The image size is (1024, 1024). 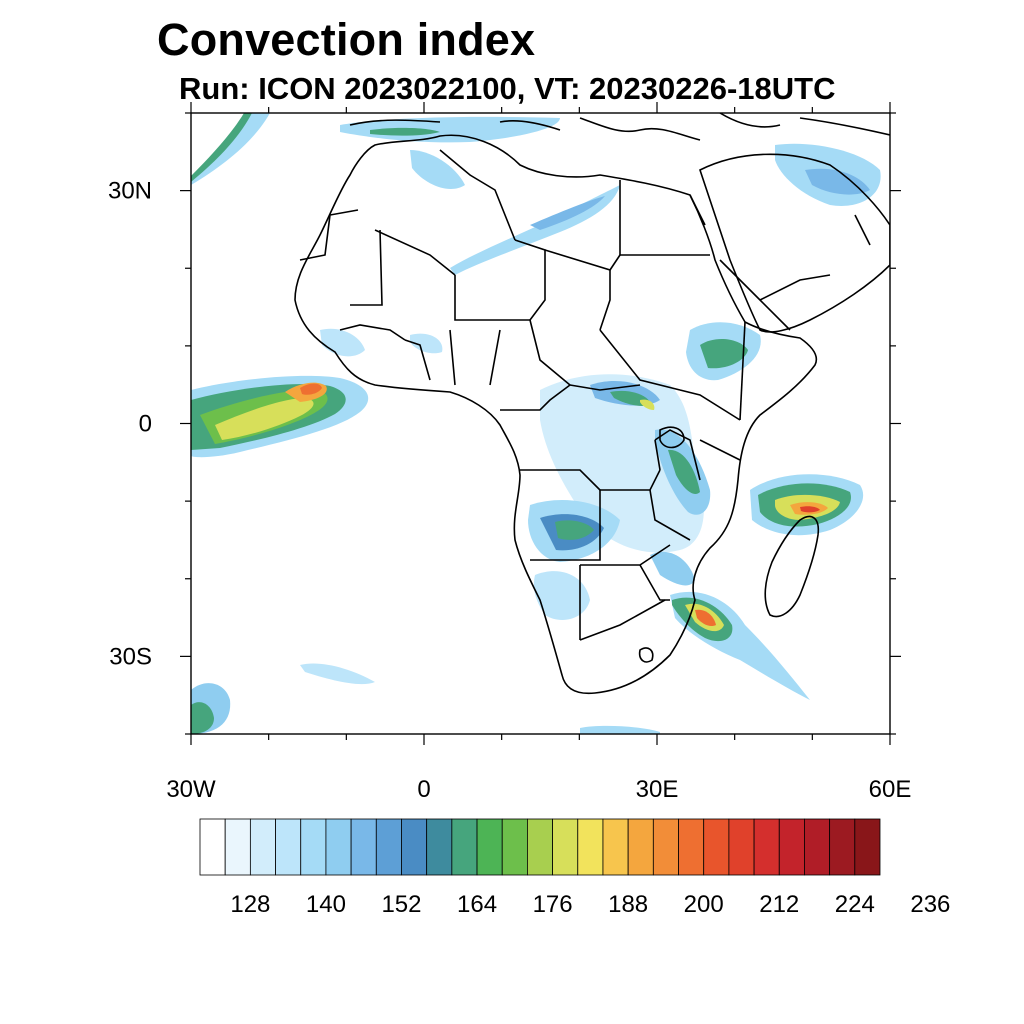 What do you see at coordinates (507, 88) in the screenshot?
I see `chart-subtitle: Run: ICON 2023022100, VT: 20230226-18UTC` at bounding box center [507, 88].